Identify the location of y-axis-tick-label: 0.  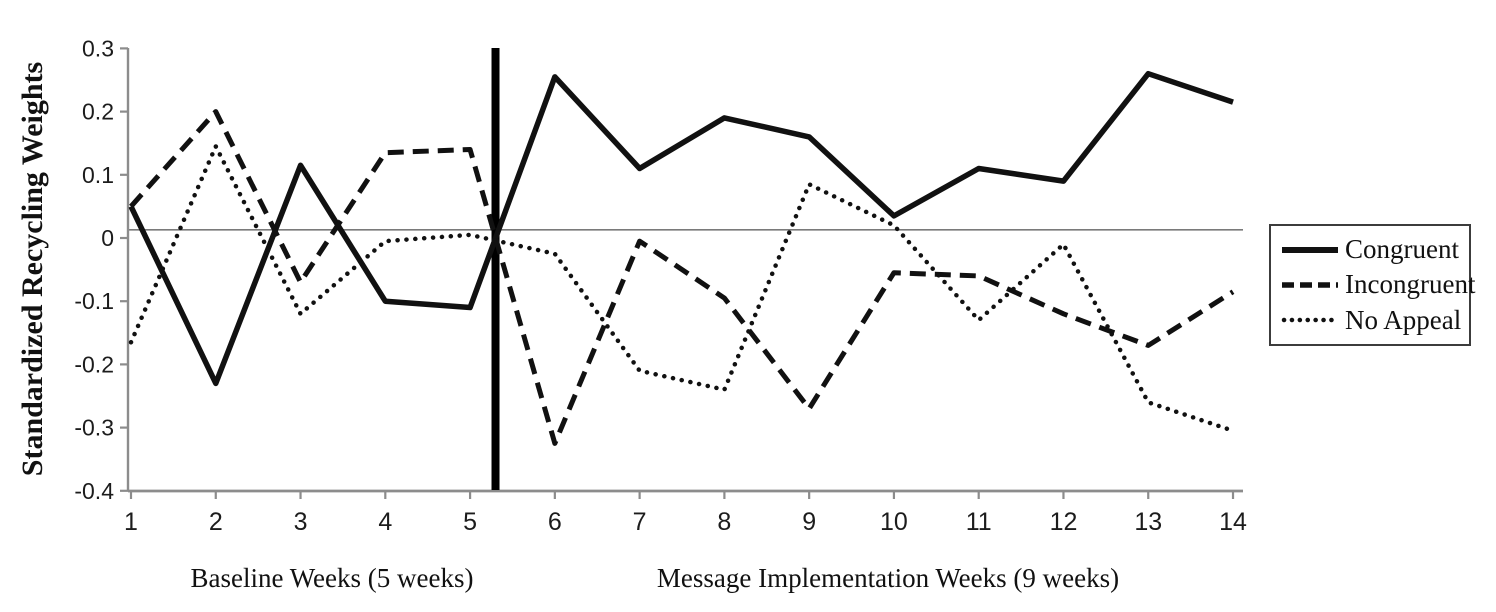
(107, 238).